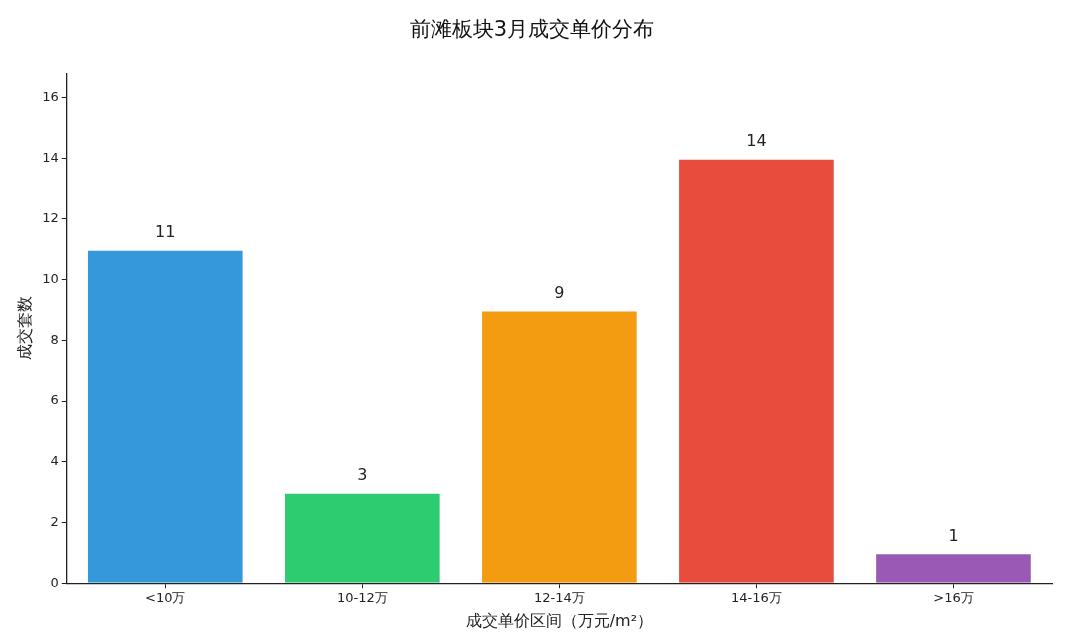 This screenshot has width=1080, height=643. What do you see at coordinates (362, 475) in the screenshot?
I see `data-label: 3` at bounding box center [362, 475].